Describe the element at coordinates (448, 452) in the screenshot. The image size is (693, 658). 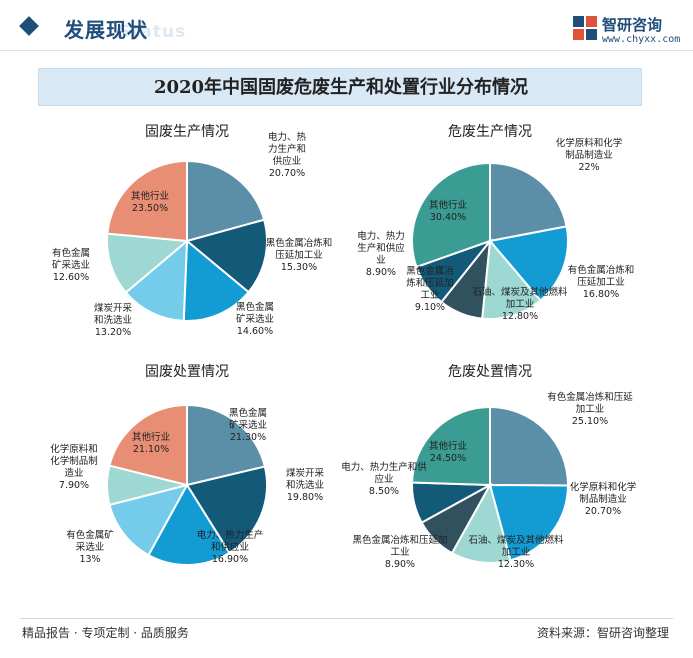
I see `pie-slice-label: 其他行业 24.50%` at that location.